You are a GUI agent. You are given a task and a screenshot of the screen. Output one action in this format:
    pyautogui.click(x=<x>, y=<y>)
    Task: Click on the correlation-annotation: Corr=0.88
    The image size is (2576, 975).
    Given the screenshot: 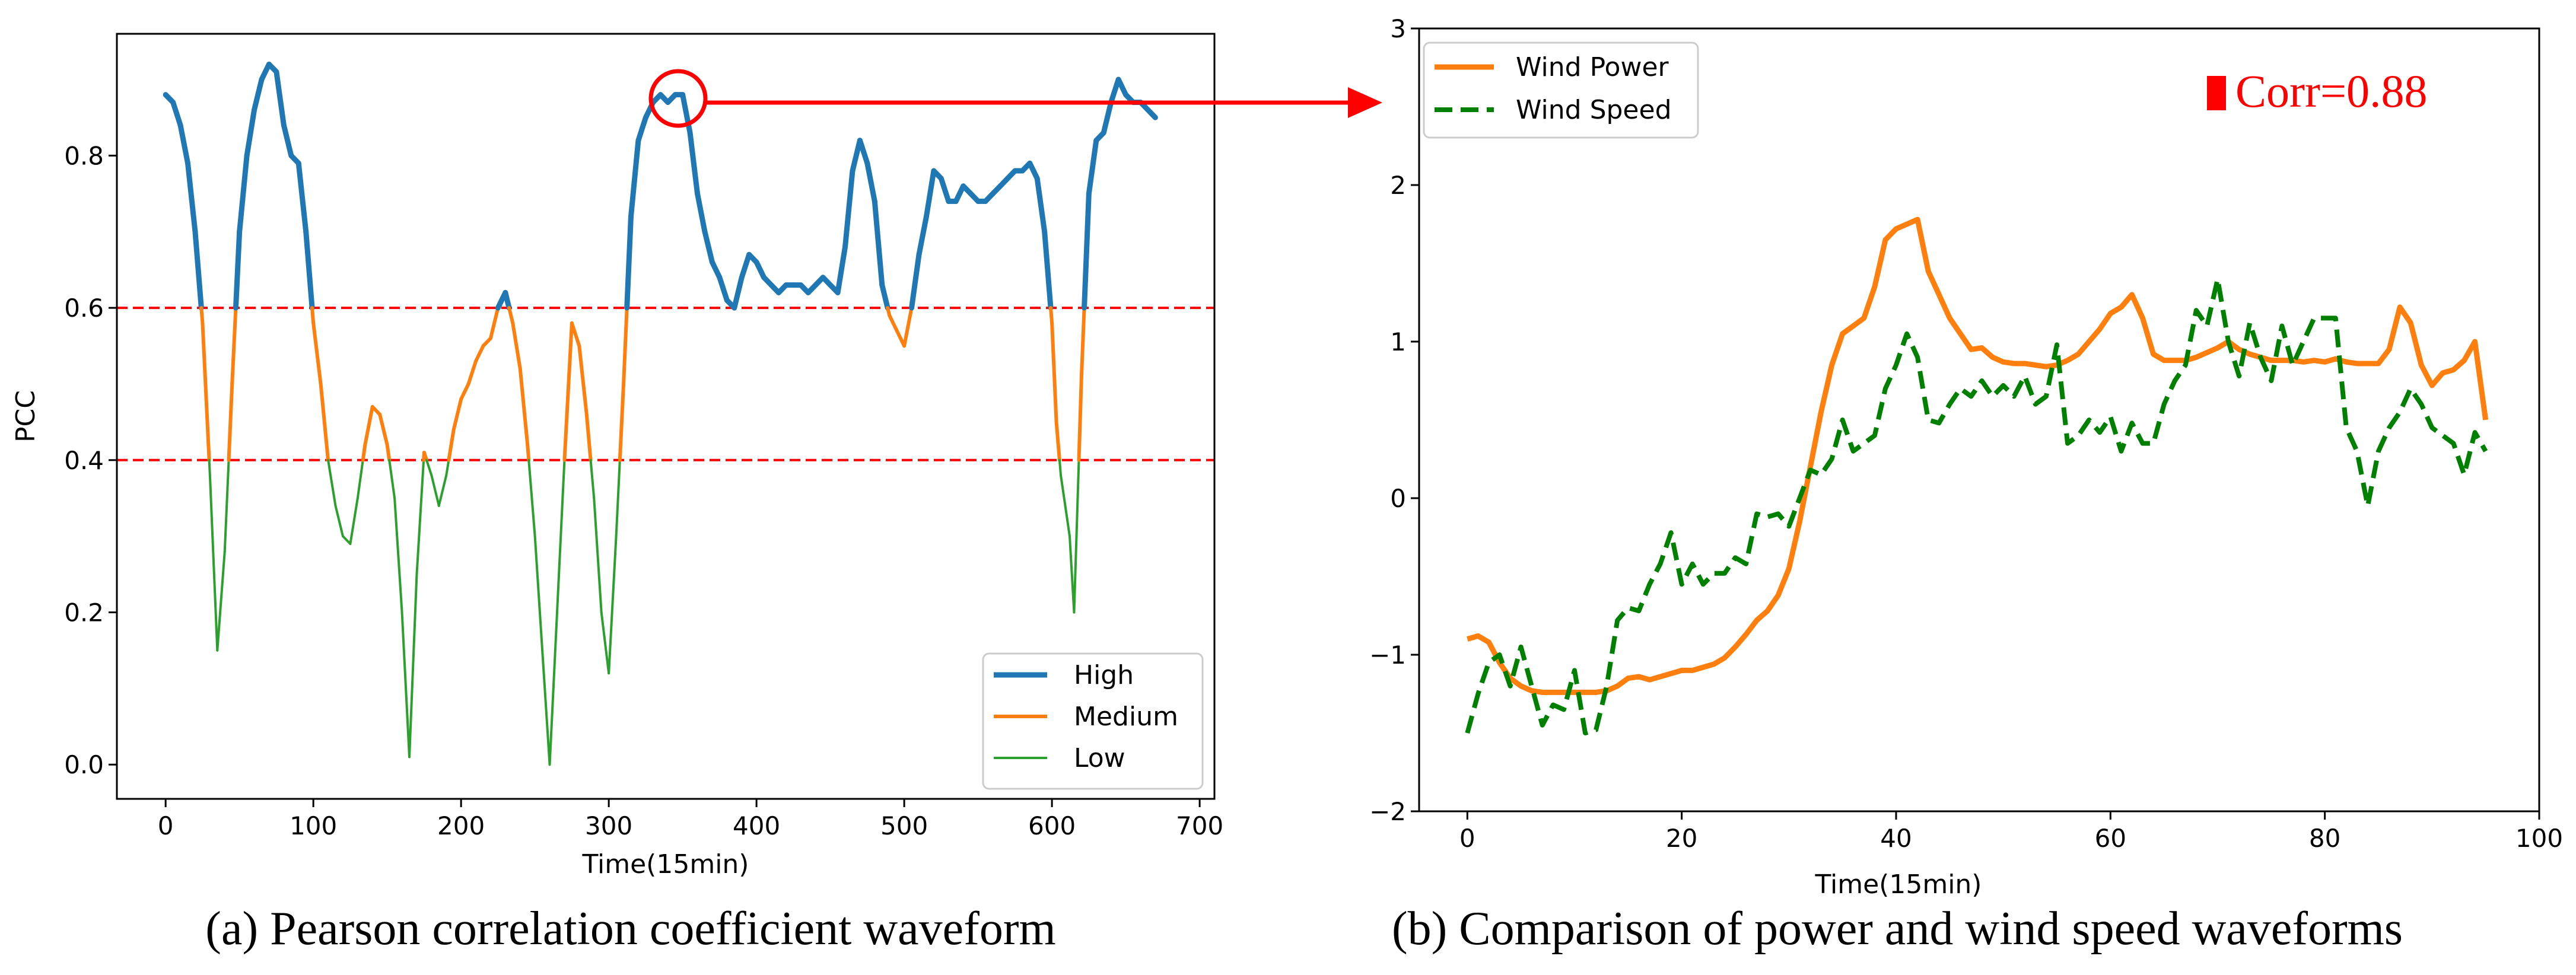 What is the action you would take?
    pyautogui.click(x=2317, y=91)
    